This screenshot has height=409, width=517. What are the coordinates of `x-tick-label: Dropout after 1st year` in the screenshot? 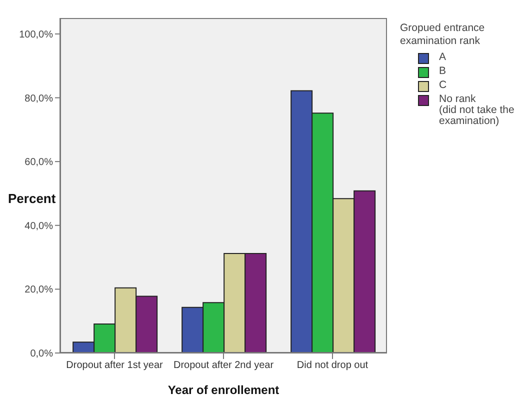 It's located at (115, 366).